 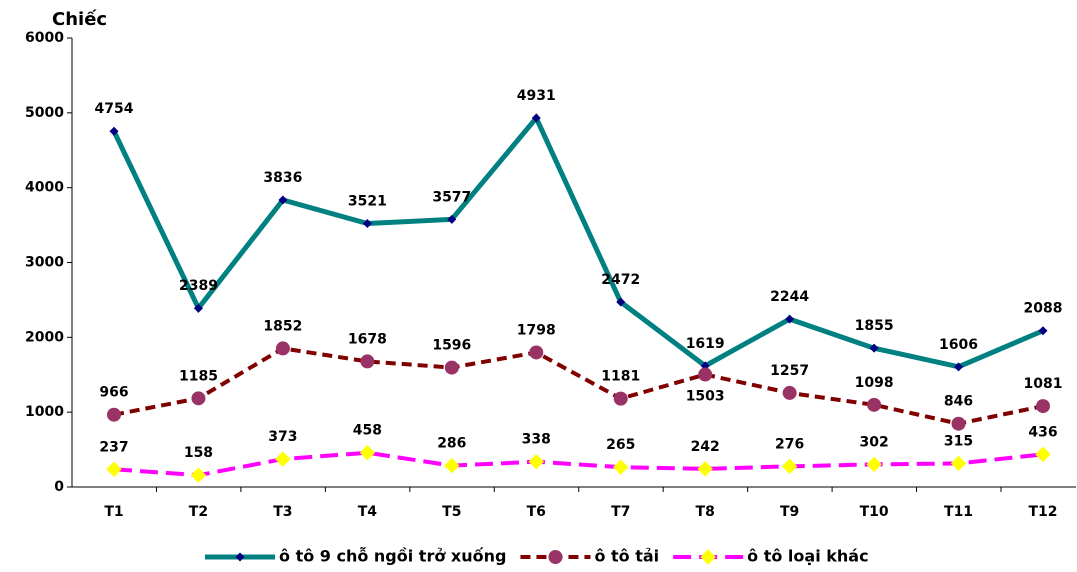 I want to click on data-label: 2244, so click(x=789, y=297).